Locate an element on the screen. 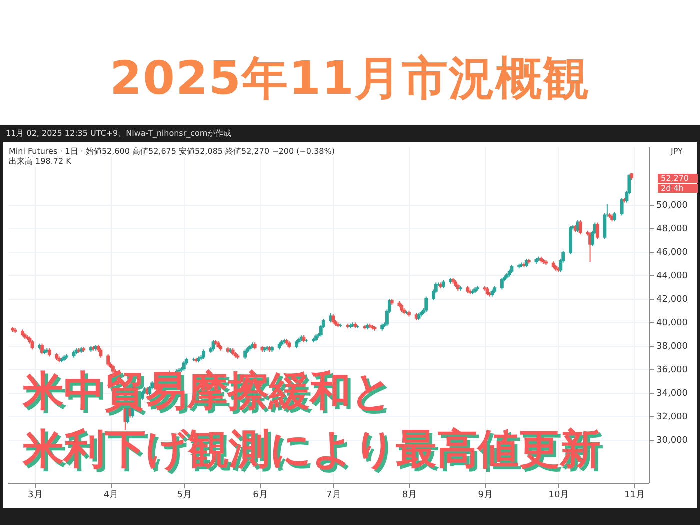 The width and height of the screenshot is (700, 525). y-tick-label: 46,000 is located at coordinates (672, 253).